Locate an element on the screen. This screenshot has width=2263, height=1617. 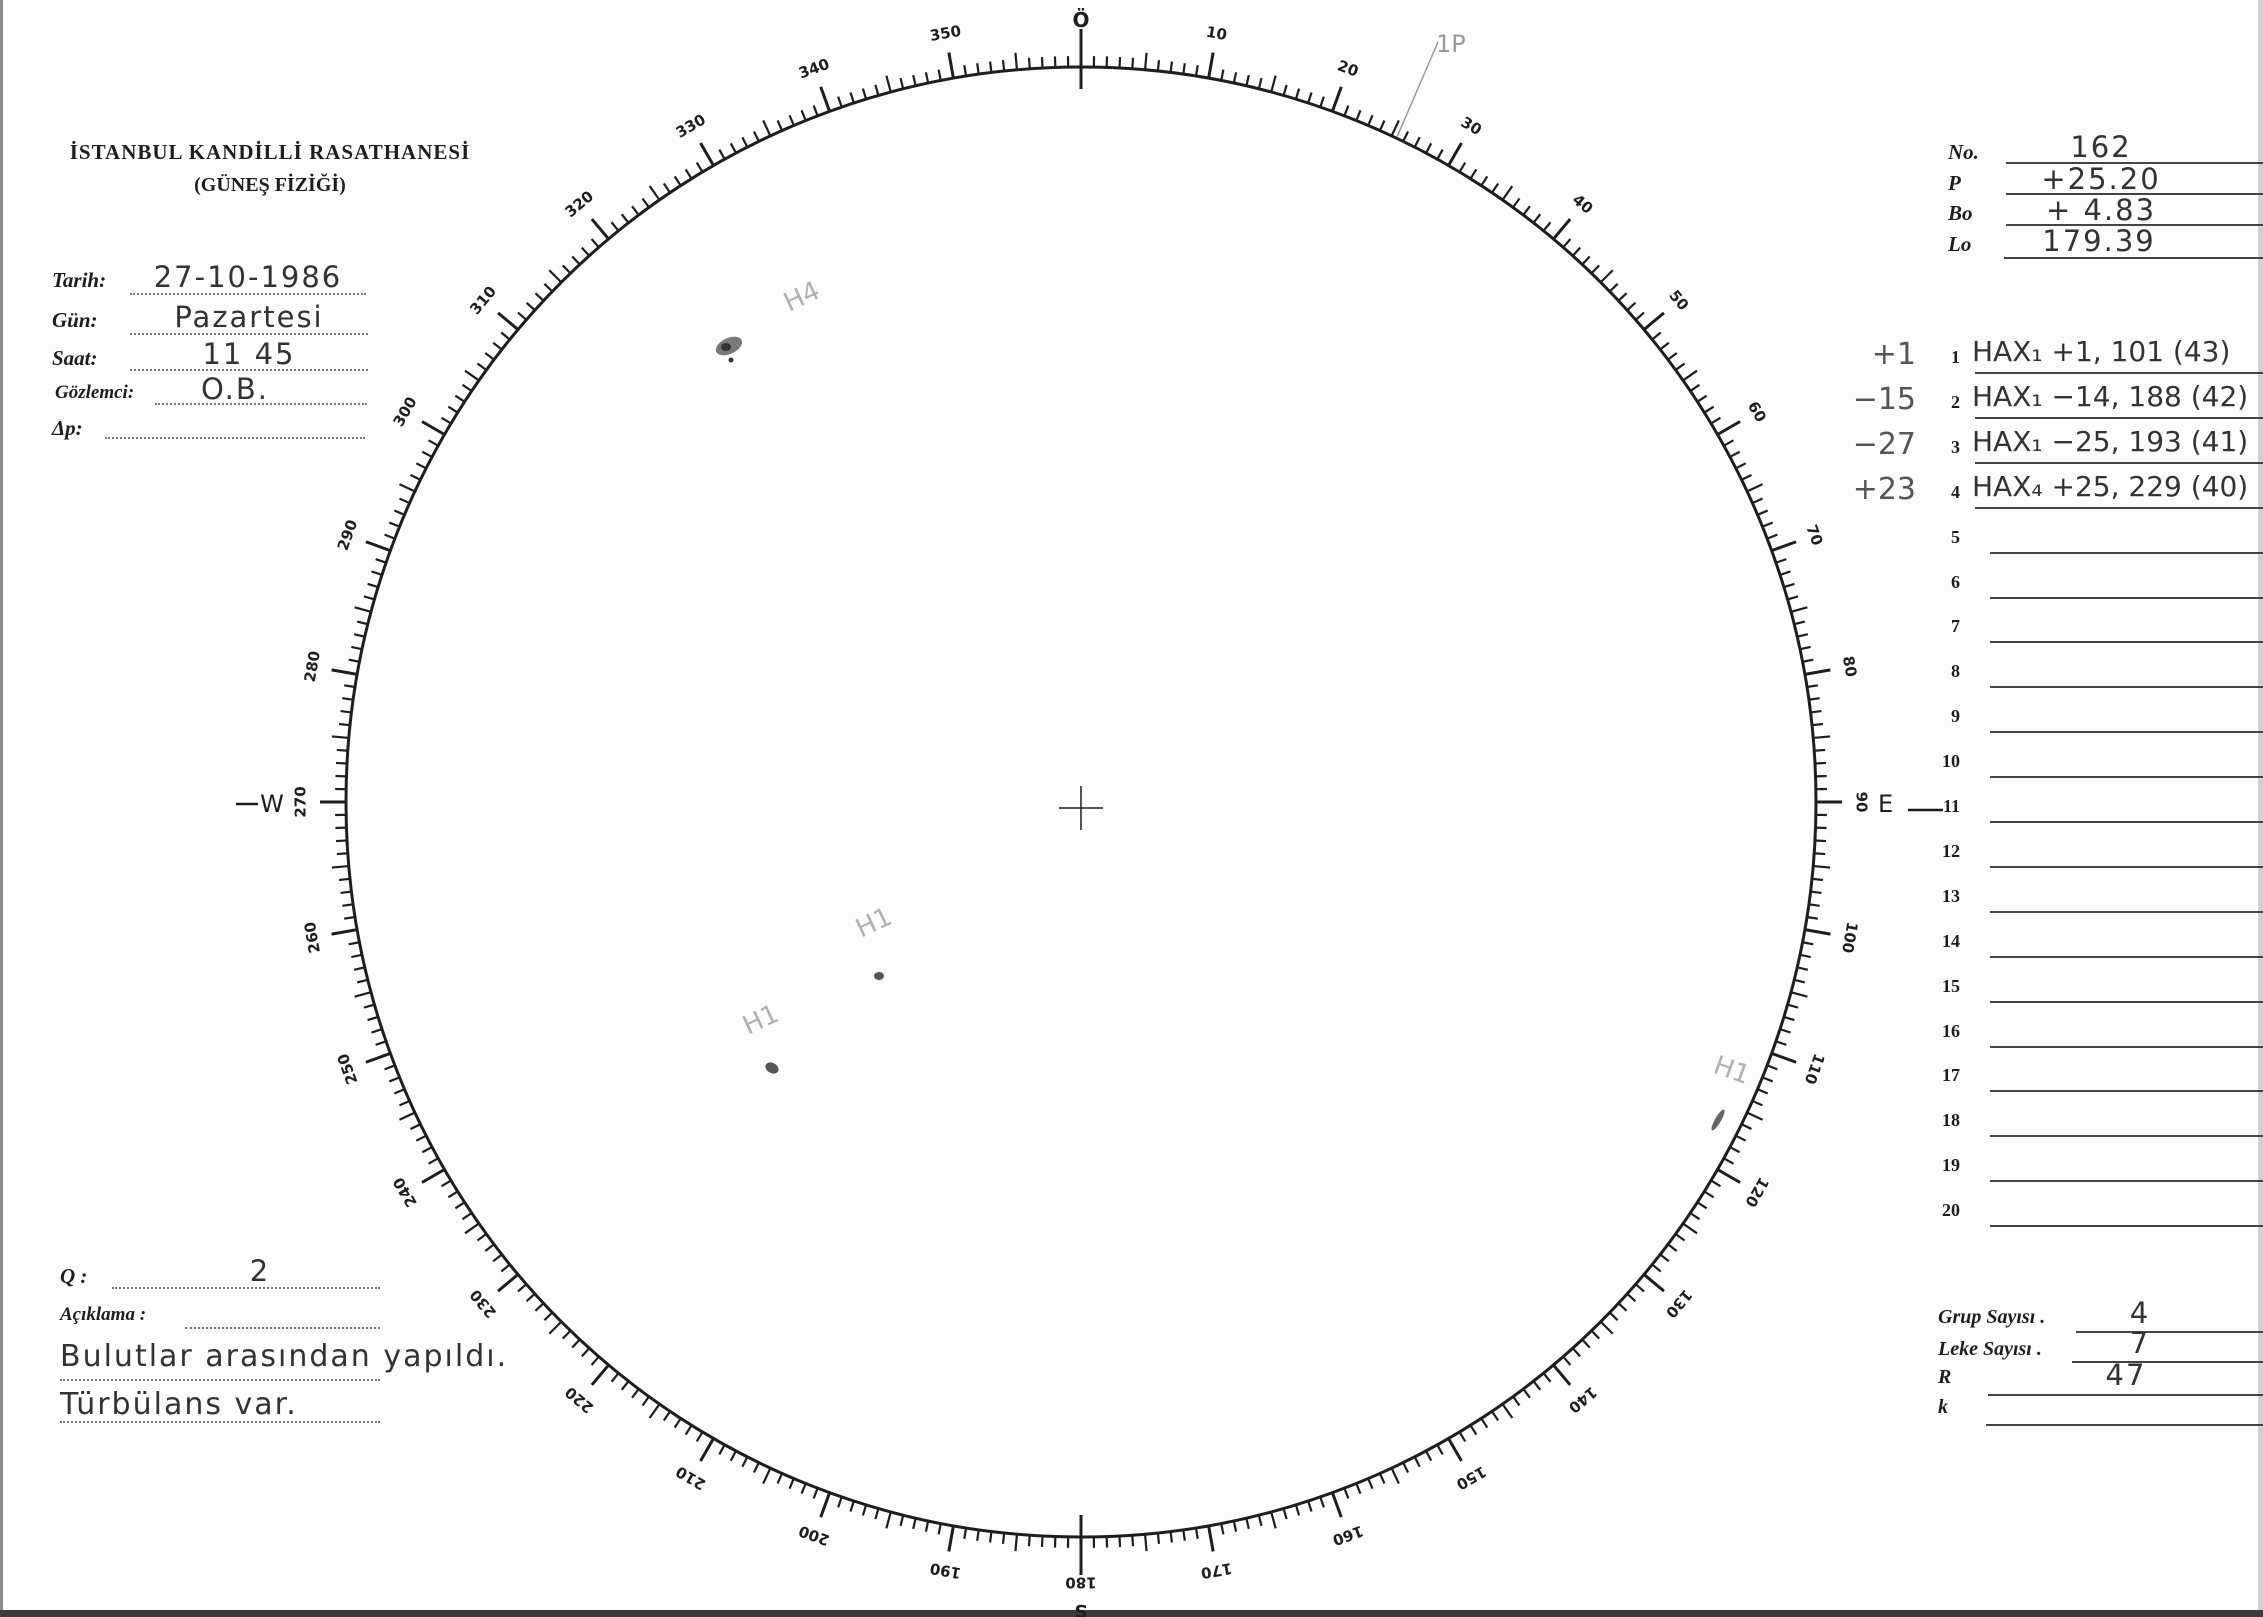
no-label: No. is located at coordinates (1963, 152).